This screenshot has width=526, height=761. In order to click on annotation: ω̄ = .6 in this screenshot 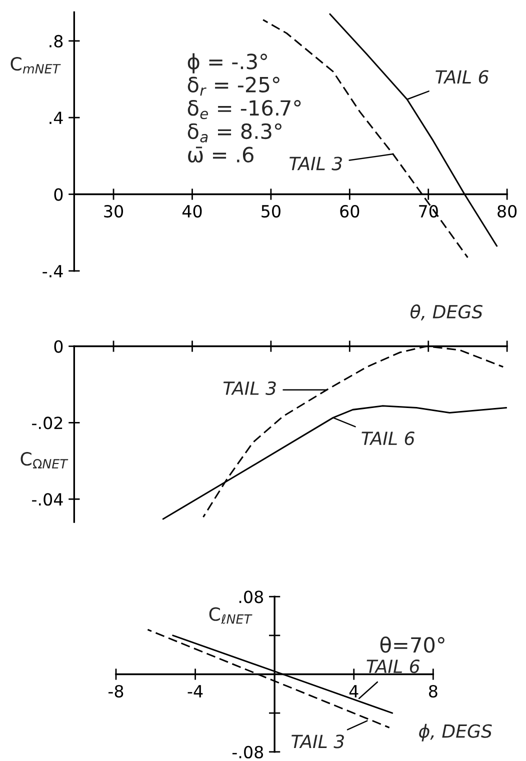, I will do `click(221, 154)`.